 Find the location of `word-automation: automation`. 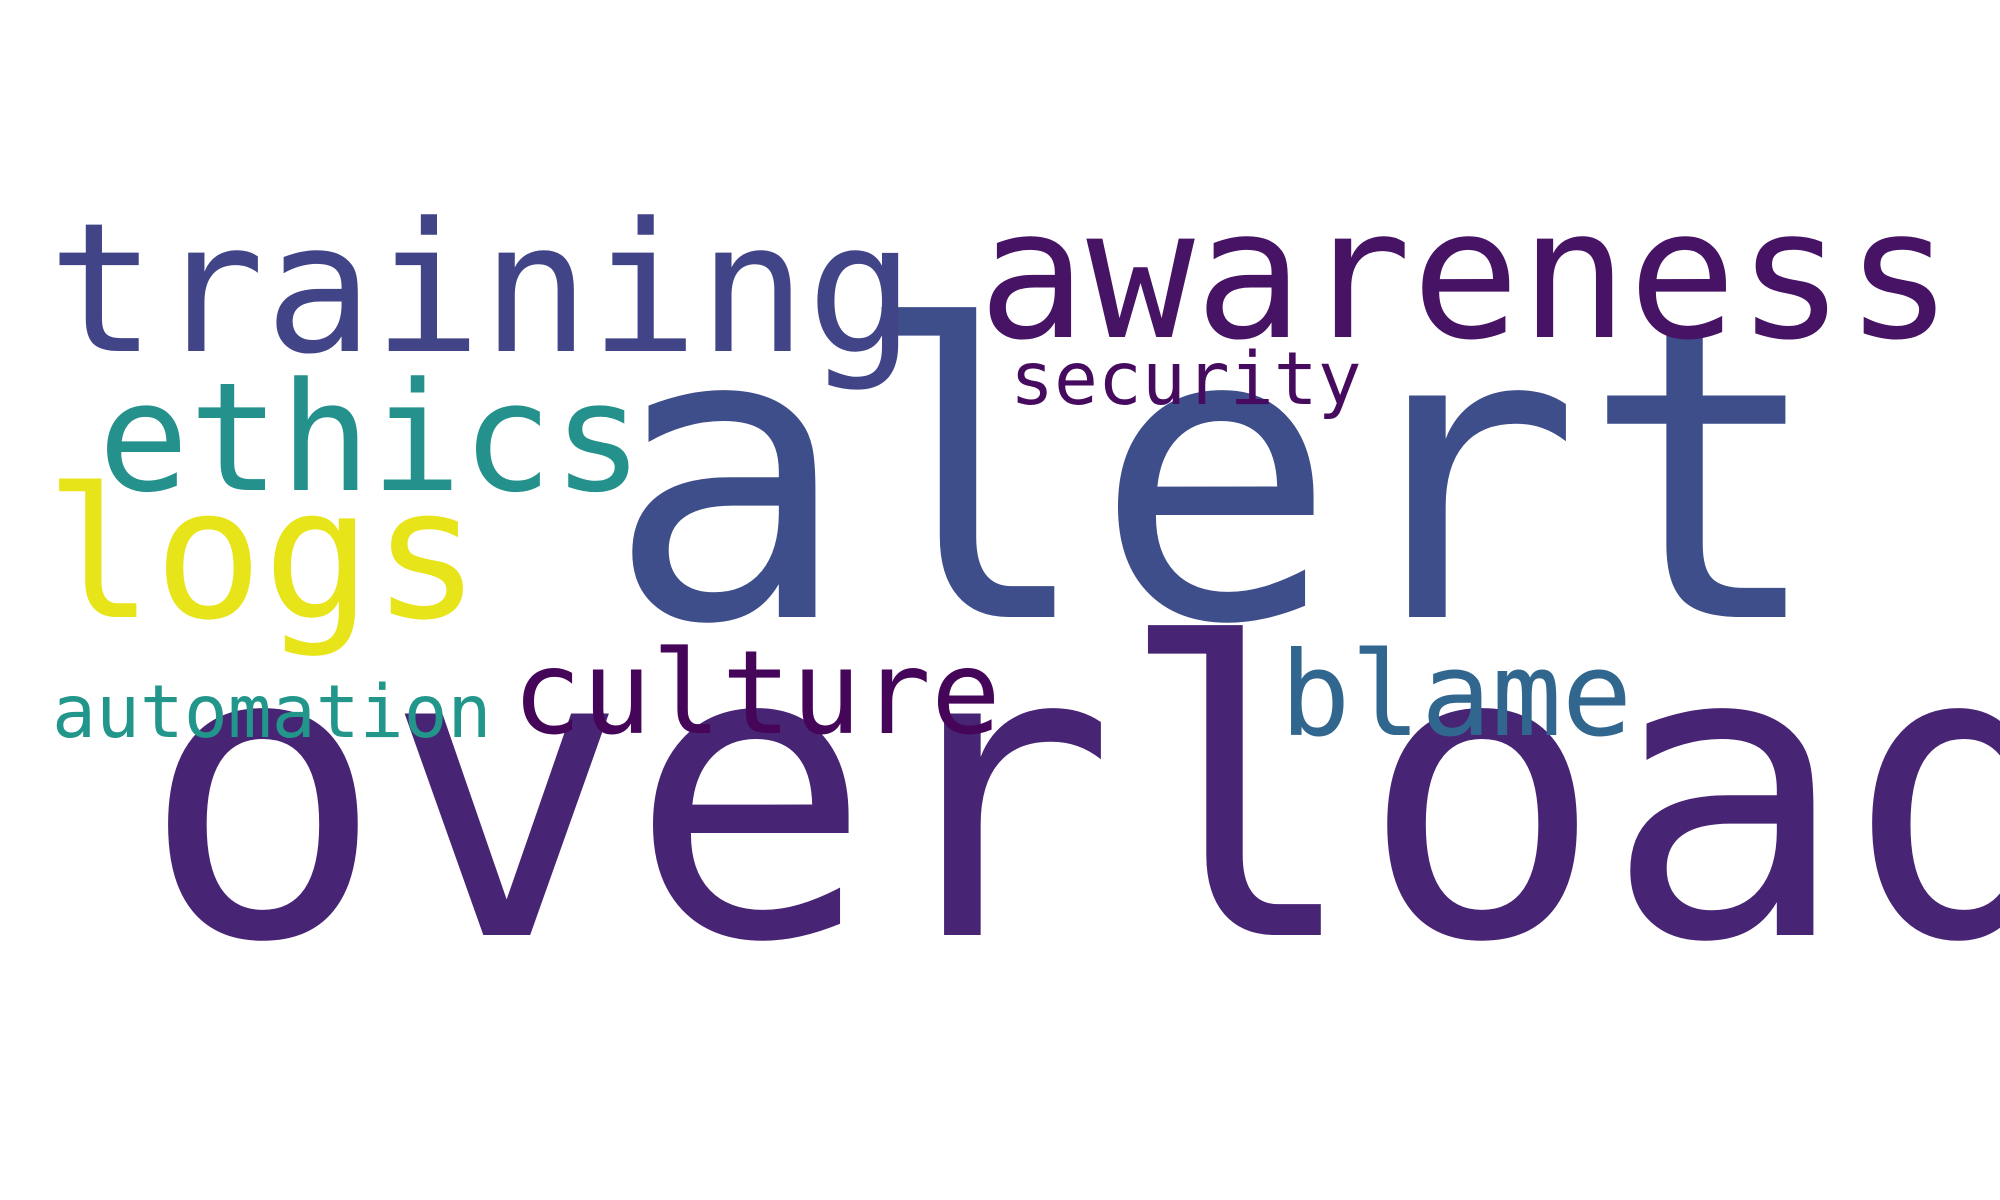

word-automation: automation is located at coordinates (272, 712).